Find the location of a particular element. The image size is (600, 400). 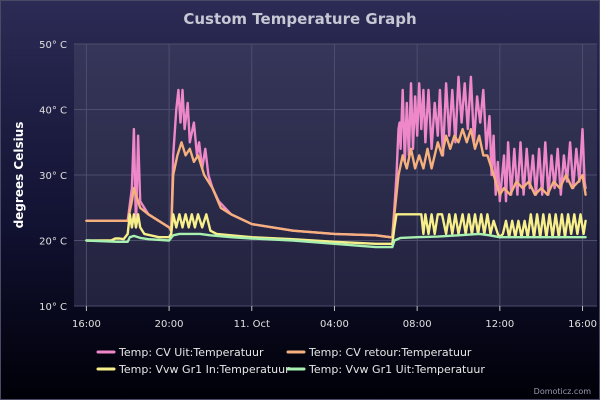

x-tick-label: 20:00 is located at coordinates (169, 324).